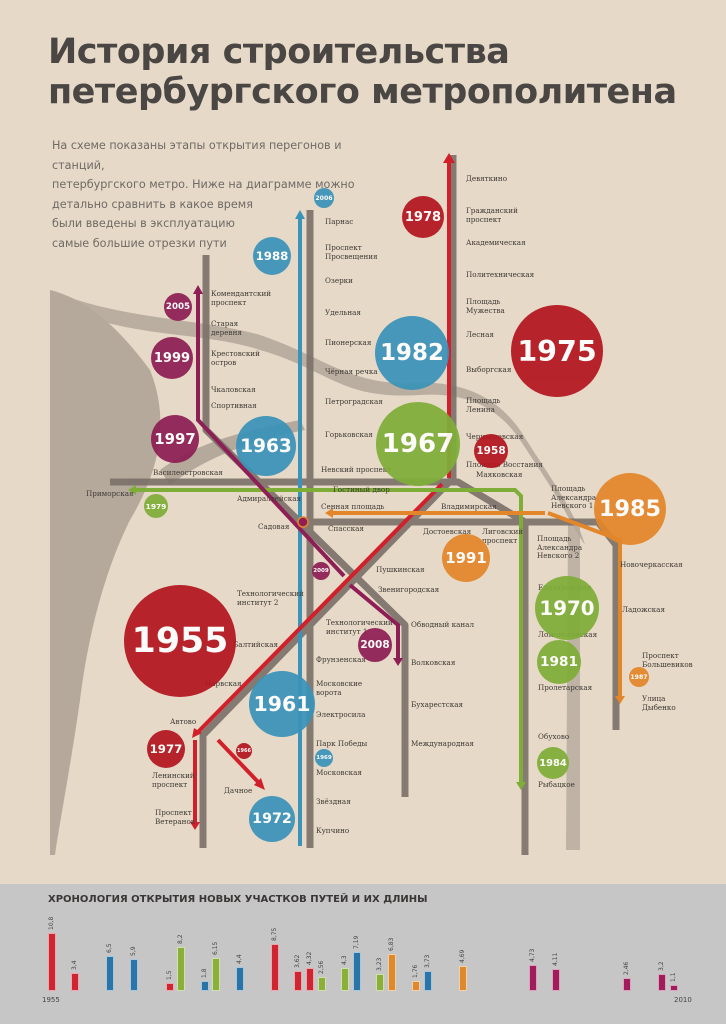 This screenshot has height=1024, width=726. What do you see at coordinates (274, 526) in the screenshot?
I see `station-label: Садовая` at bounding box center [274, 526].